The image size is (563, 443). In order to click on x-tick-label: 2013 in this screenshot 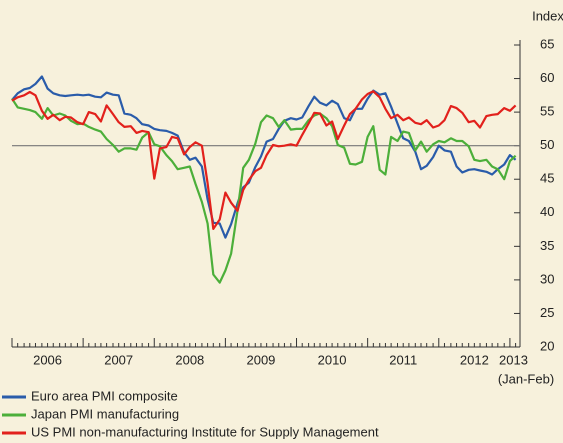, I will do `click(513, 359)`.